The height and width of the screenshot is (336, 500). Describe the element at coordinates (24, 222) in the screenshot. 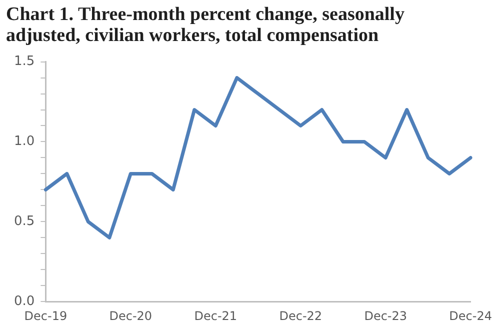

I see `y-tick-label: 0.5` at that location.